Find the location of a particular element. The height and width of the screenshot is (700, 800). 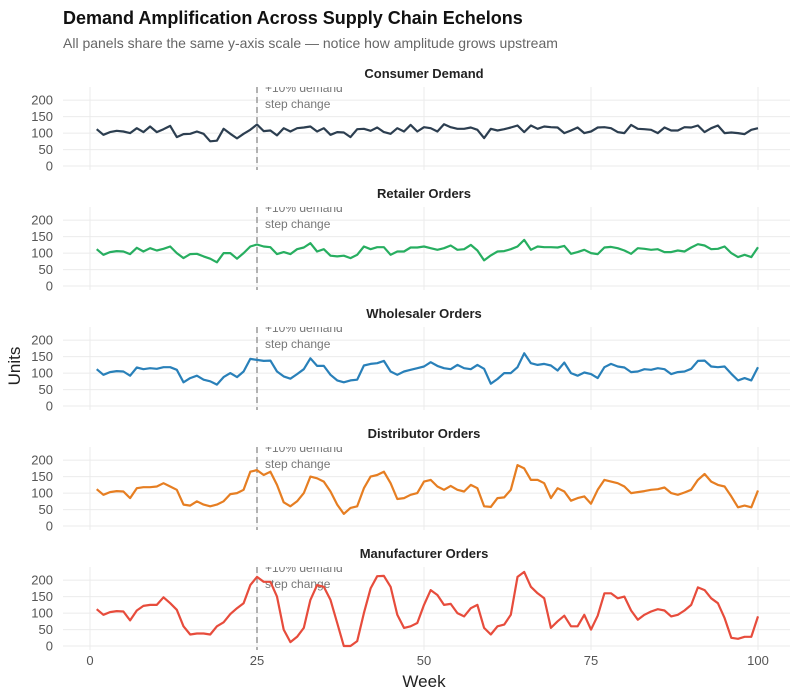

x-tick-label: 75 is located at coordinates (591, 660).